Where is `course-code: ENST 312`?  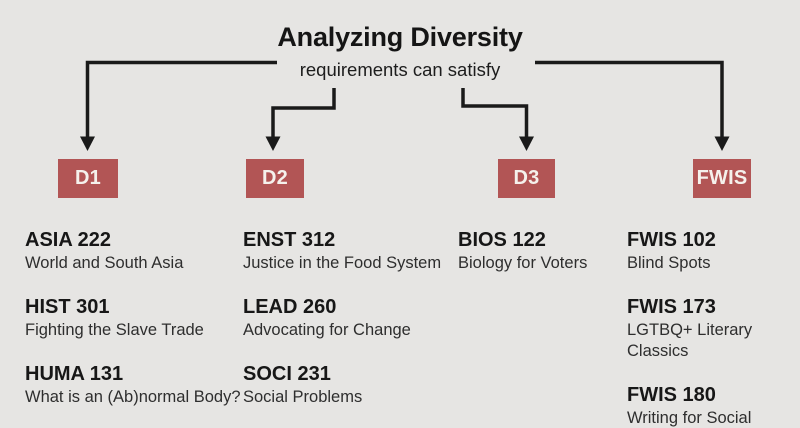
course-code: ENST 312 is located at coordinates (289, 240).